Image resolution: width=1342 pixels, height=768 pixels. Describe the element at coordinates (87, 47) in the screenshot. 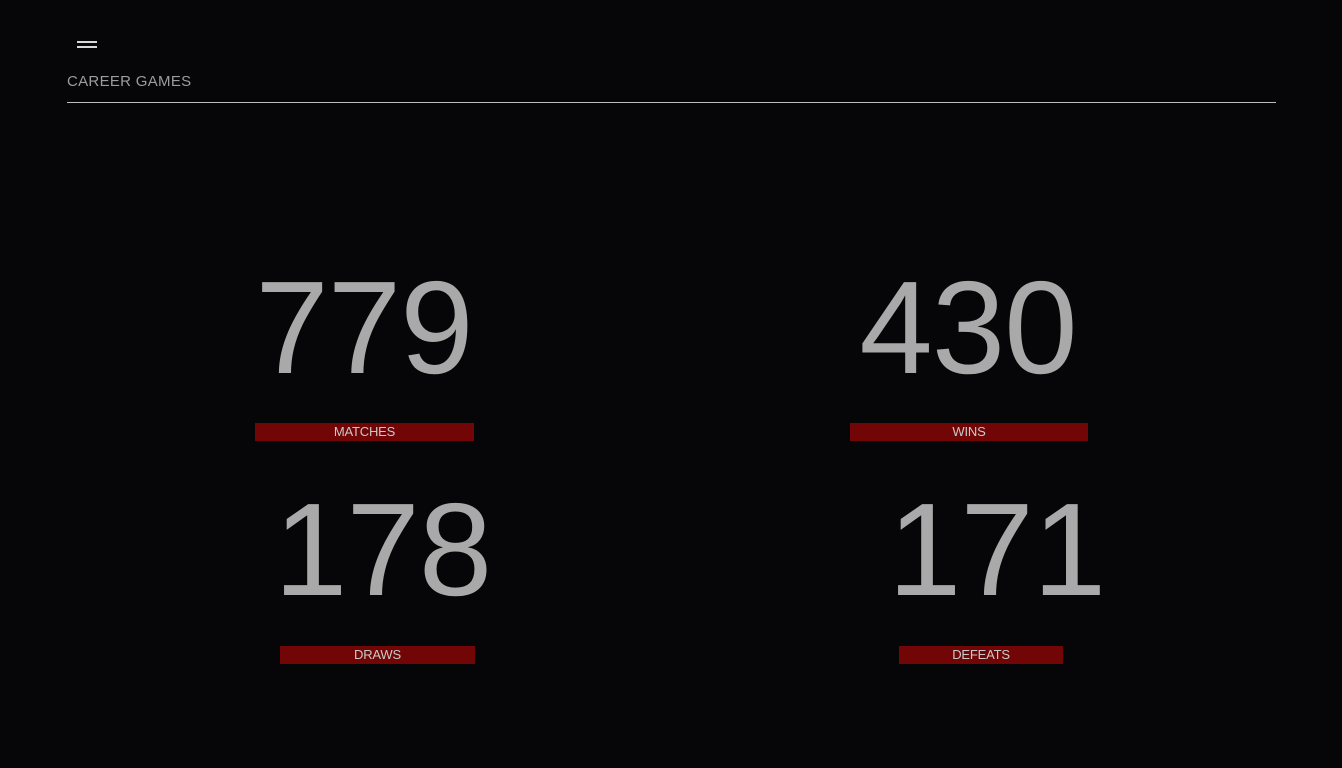

I see `hamburger-menu-icon-bar` at that location.